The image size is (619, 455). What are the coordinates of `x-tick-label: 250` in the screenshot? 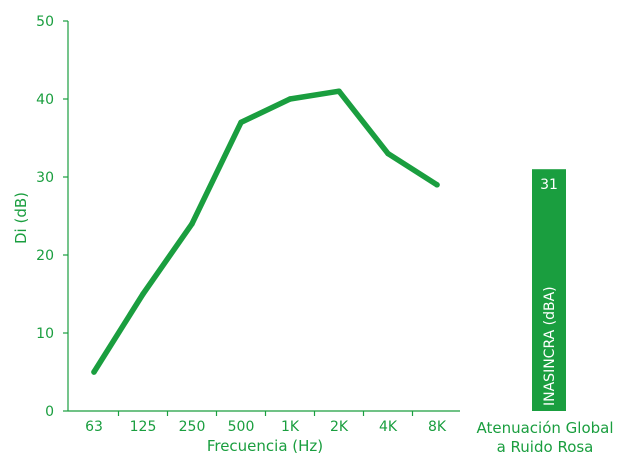 It's located at (192, 427).